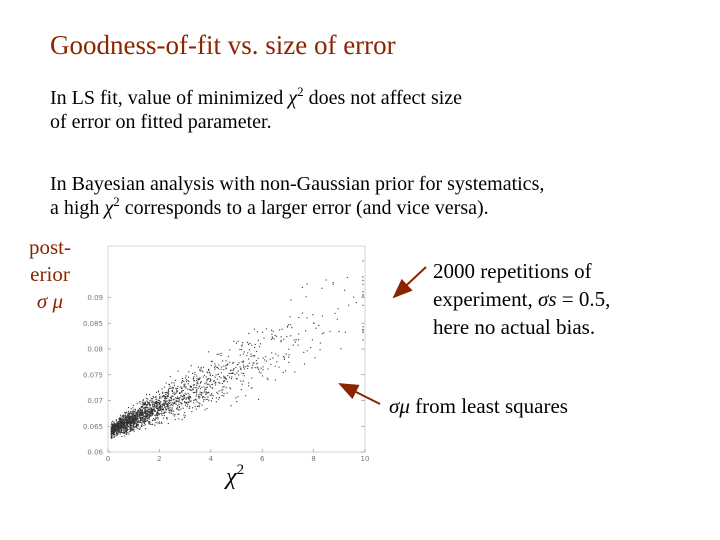 This screenshot has height=540, width=720. What do you see at coordinates (547, 299) in the screenshot?
I see `note-sigma-s: σs` at bounding box center [547, 299].